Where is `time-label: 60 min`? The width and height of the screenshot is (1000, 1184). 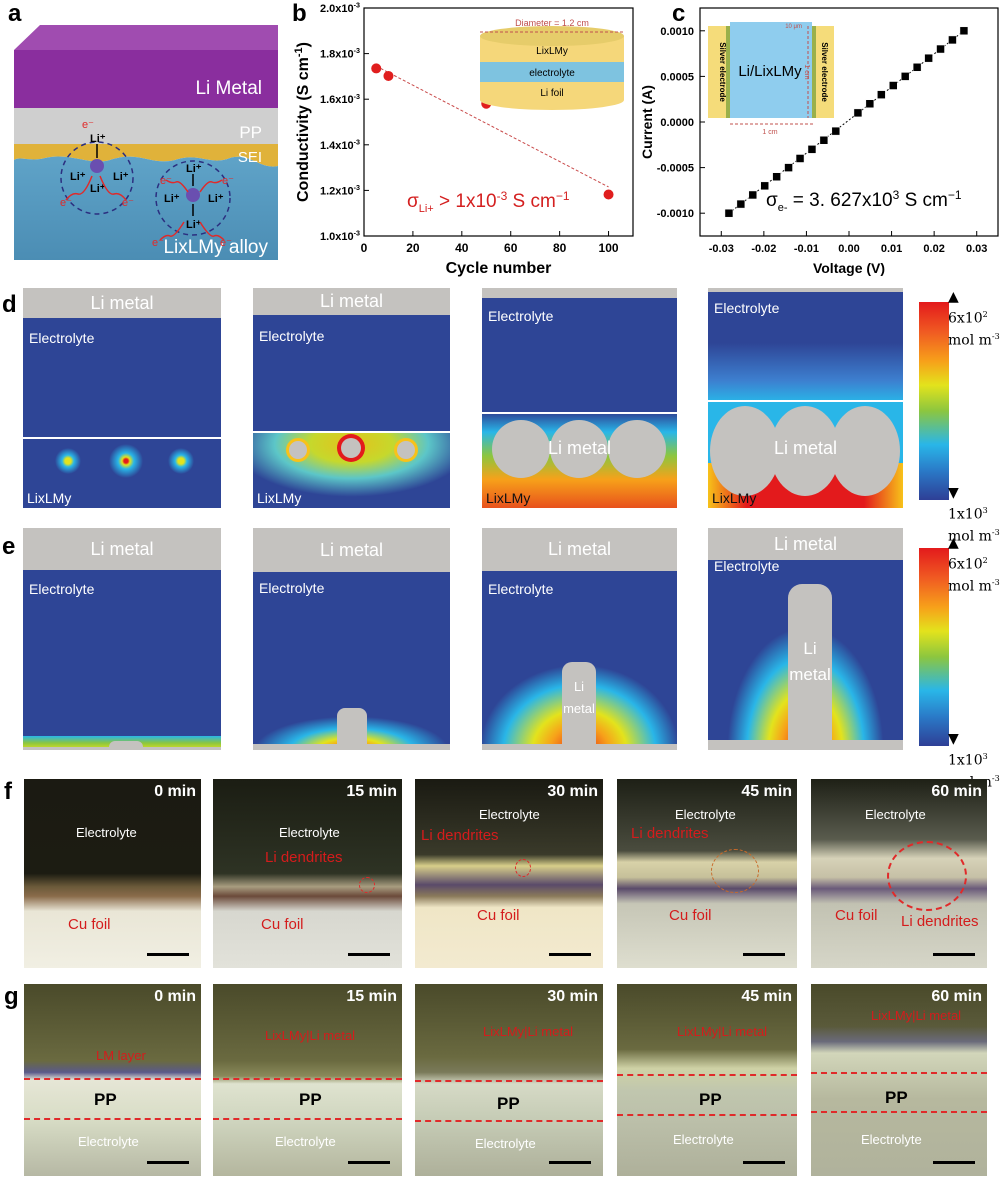 time-label: 60 min is located at coordinates (956, 996).